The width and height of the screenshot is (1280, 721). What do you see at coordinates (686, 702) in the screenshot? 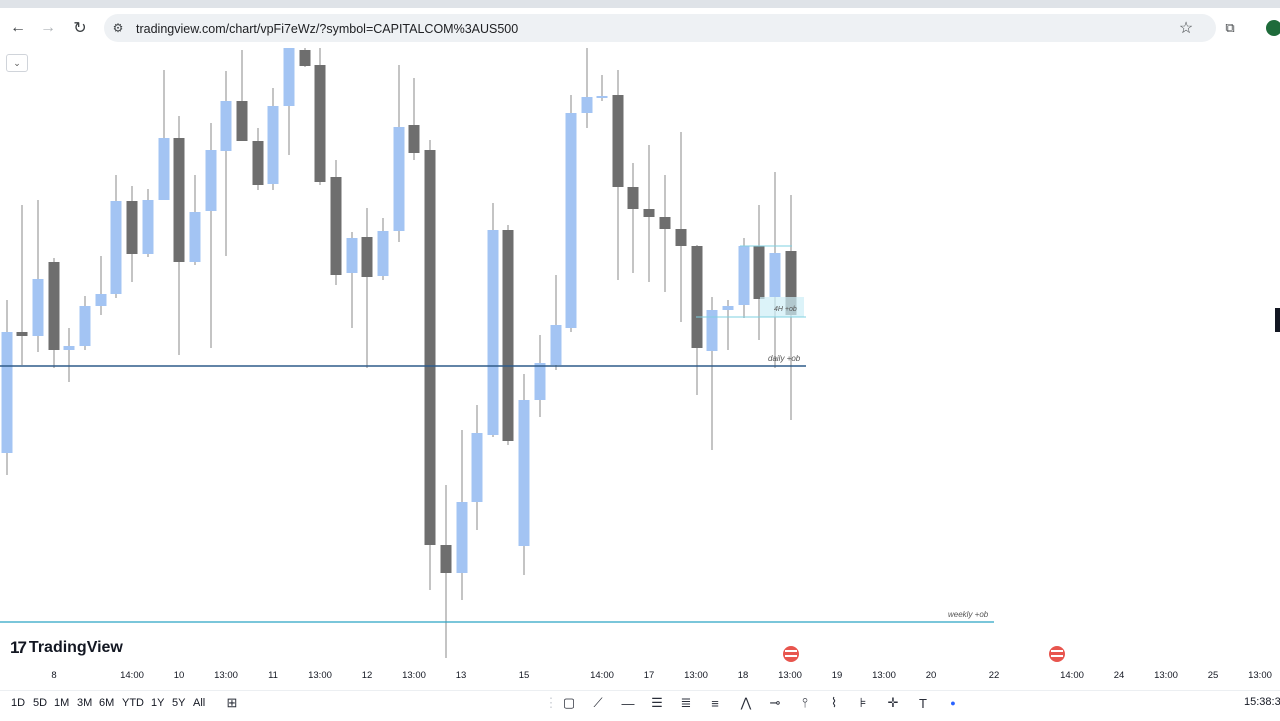
I see `fib-tool-icon: ≣` at bounding box center [686, 702].